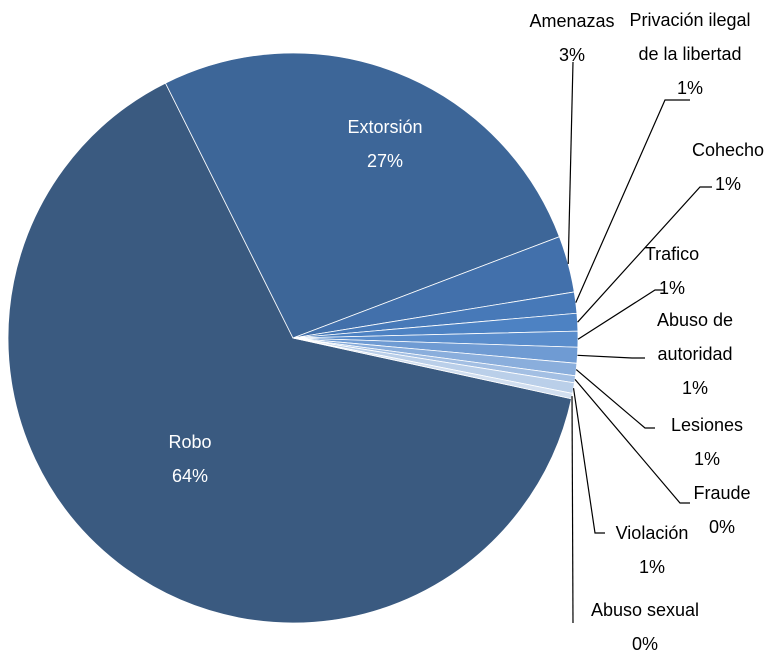 This screenshot has width=780, height=661. What do you see at coordinates (707, 442) in the screenshot?
I see `slice-label: Lesiones 1%` at bounding box center [707, 442].